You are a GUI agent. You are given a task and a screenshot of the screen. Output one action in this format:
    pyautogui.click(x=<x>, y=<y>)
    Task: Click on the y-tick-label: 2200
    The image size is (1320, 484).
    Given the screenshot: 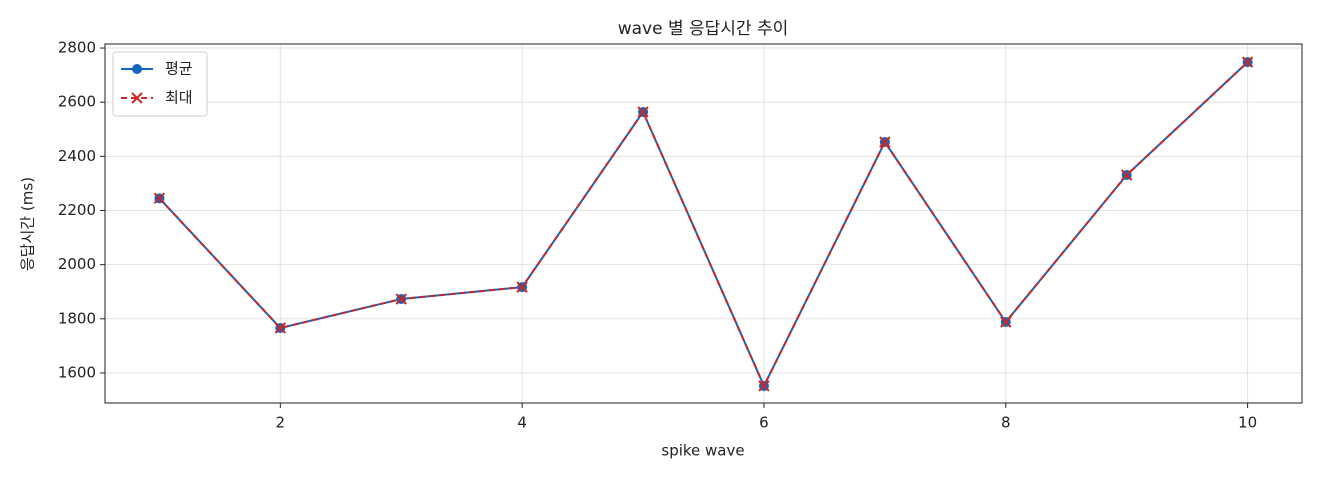 What is the action you would take?
    pyautogui.click(x=77, y=210)
    